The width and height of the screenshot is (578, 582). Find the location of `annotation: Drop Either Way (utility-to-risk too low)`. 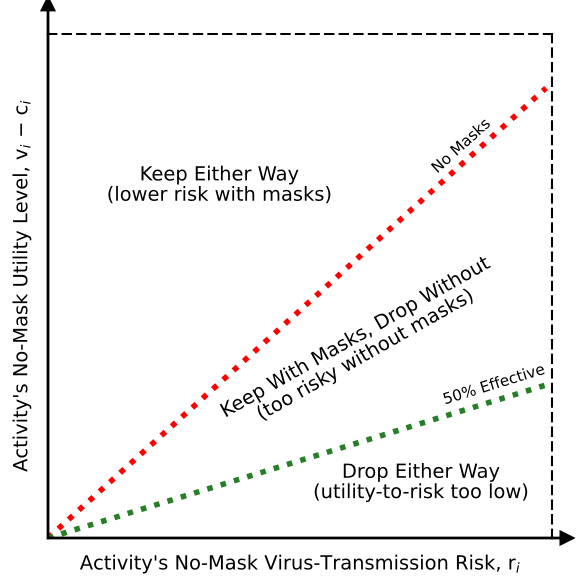

annotation: Drop Either Way (utility-to-risk too low) is located at coordinates (421, 482).